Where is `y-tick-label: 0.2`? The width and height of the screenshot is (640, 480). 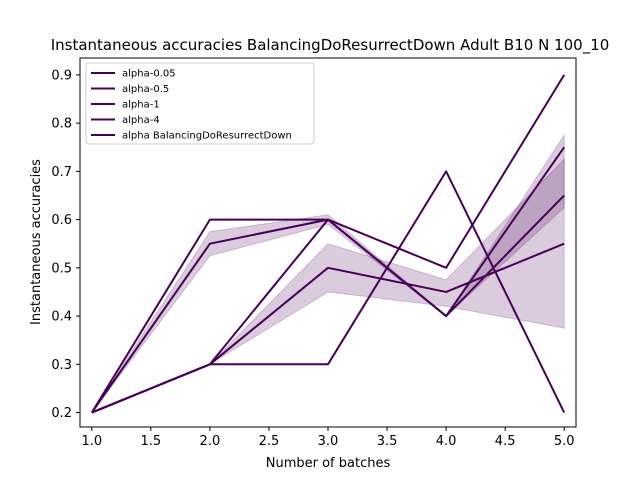
y-tick-label: 0.2 is located at coordinates (61, 413).